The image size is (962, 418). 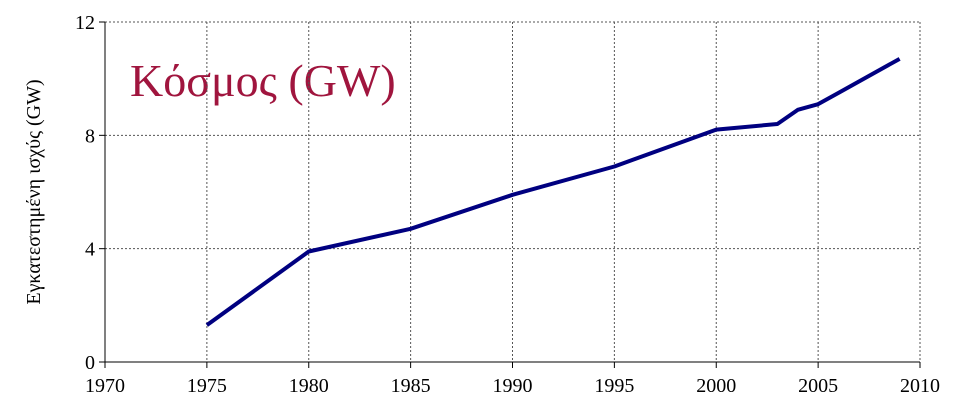 I want to click on y-axis-label: Εγκατεστημένη ισχύς (GW), so click(x=34, y=191).